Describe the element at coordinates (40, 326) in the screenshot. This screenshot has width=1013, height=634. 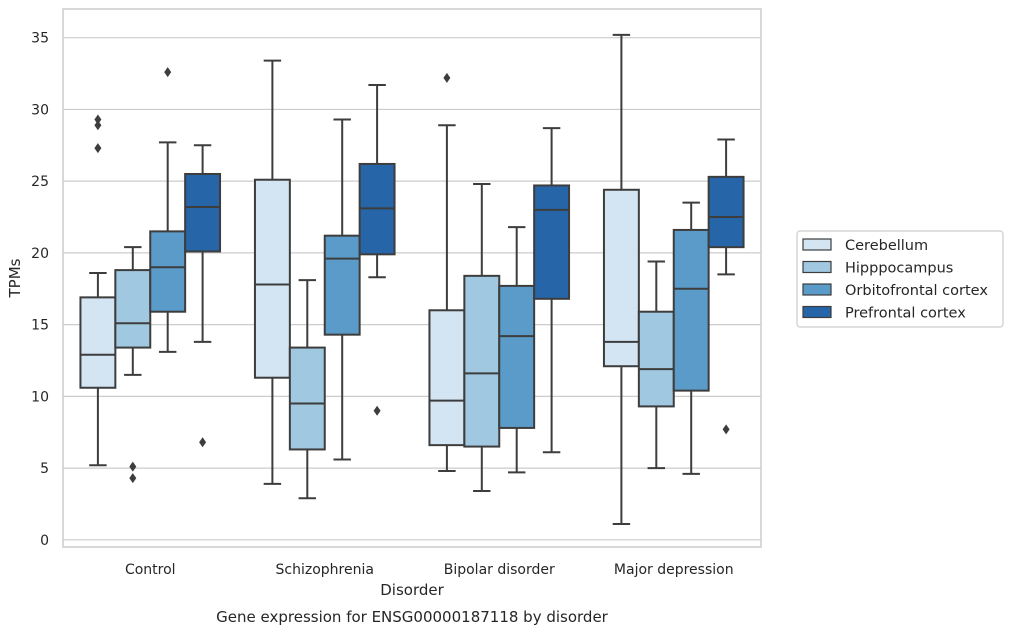
I see `y-tick-label: 15` at that location.